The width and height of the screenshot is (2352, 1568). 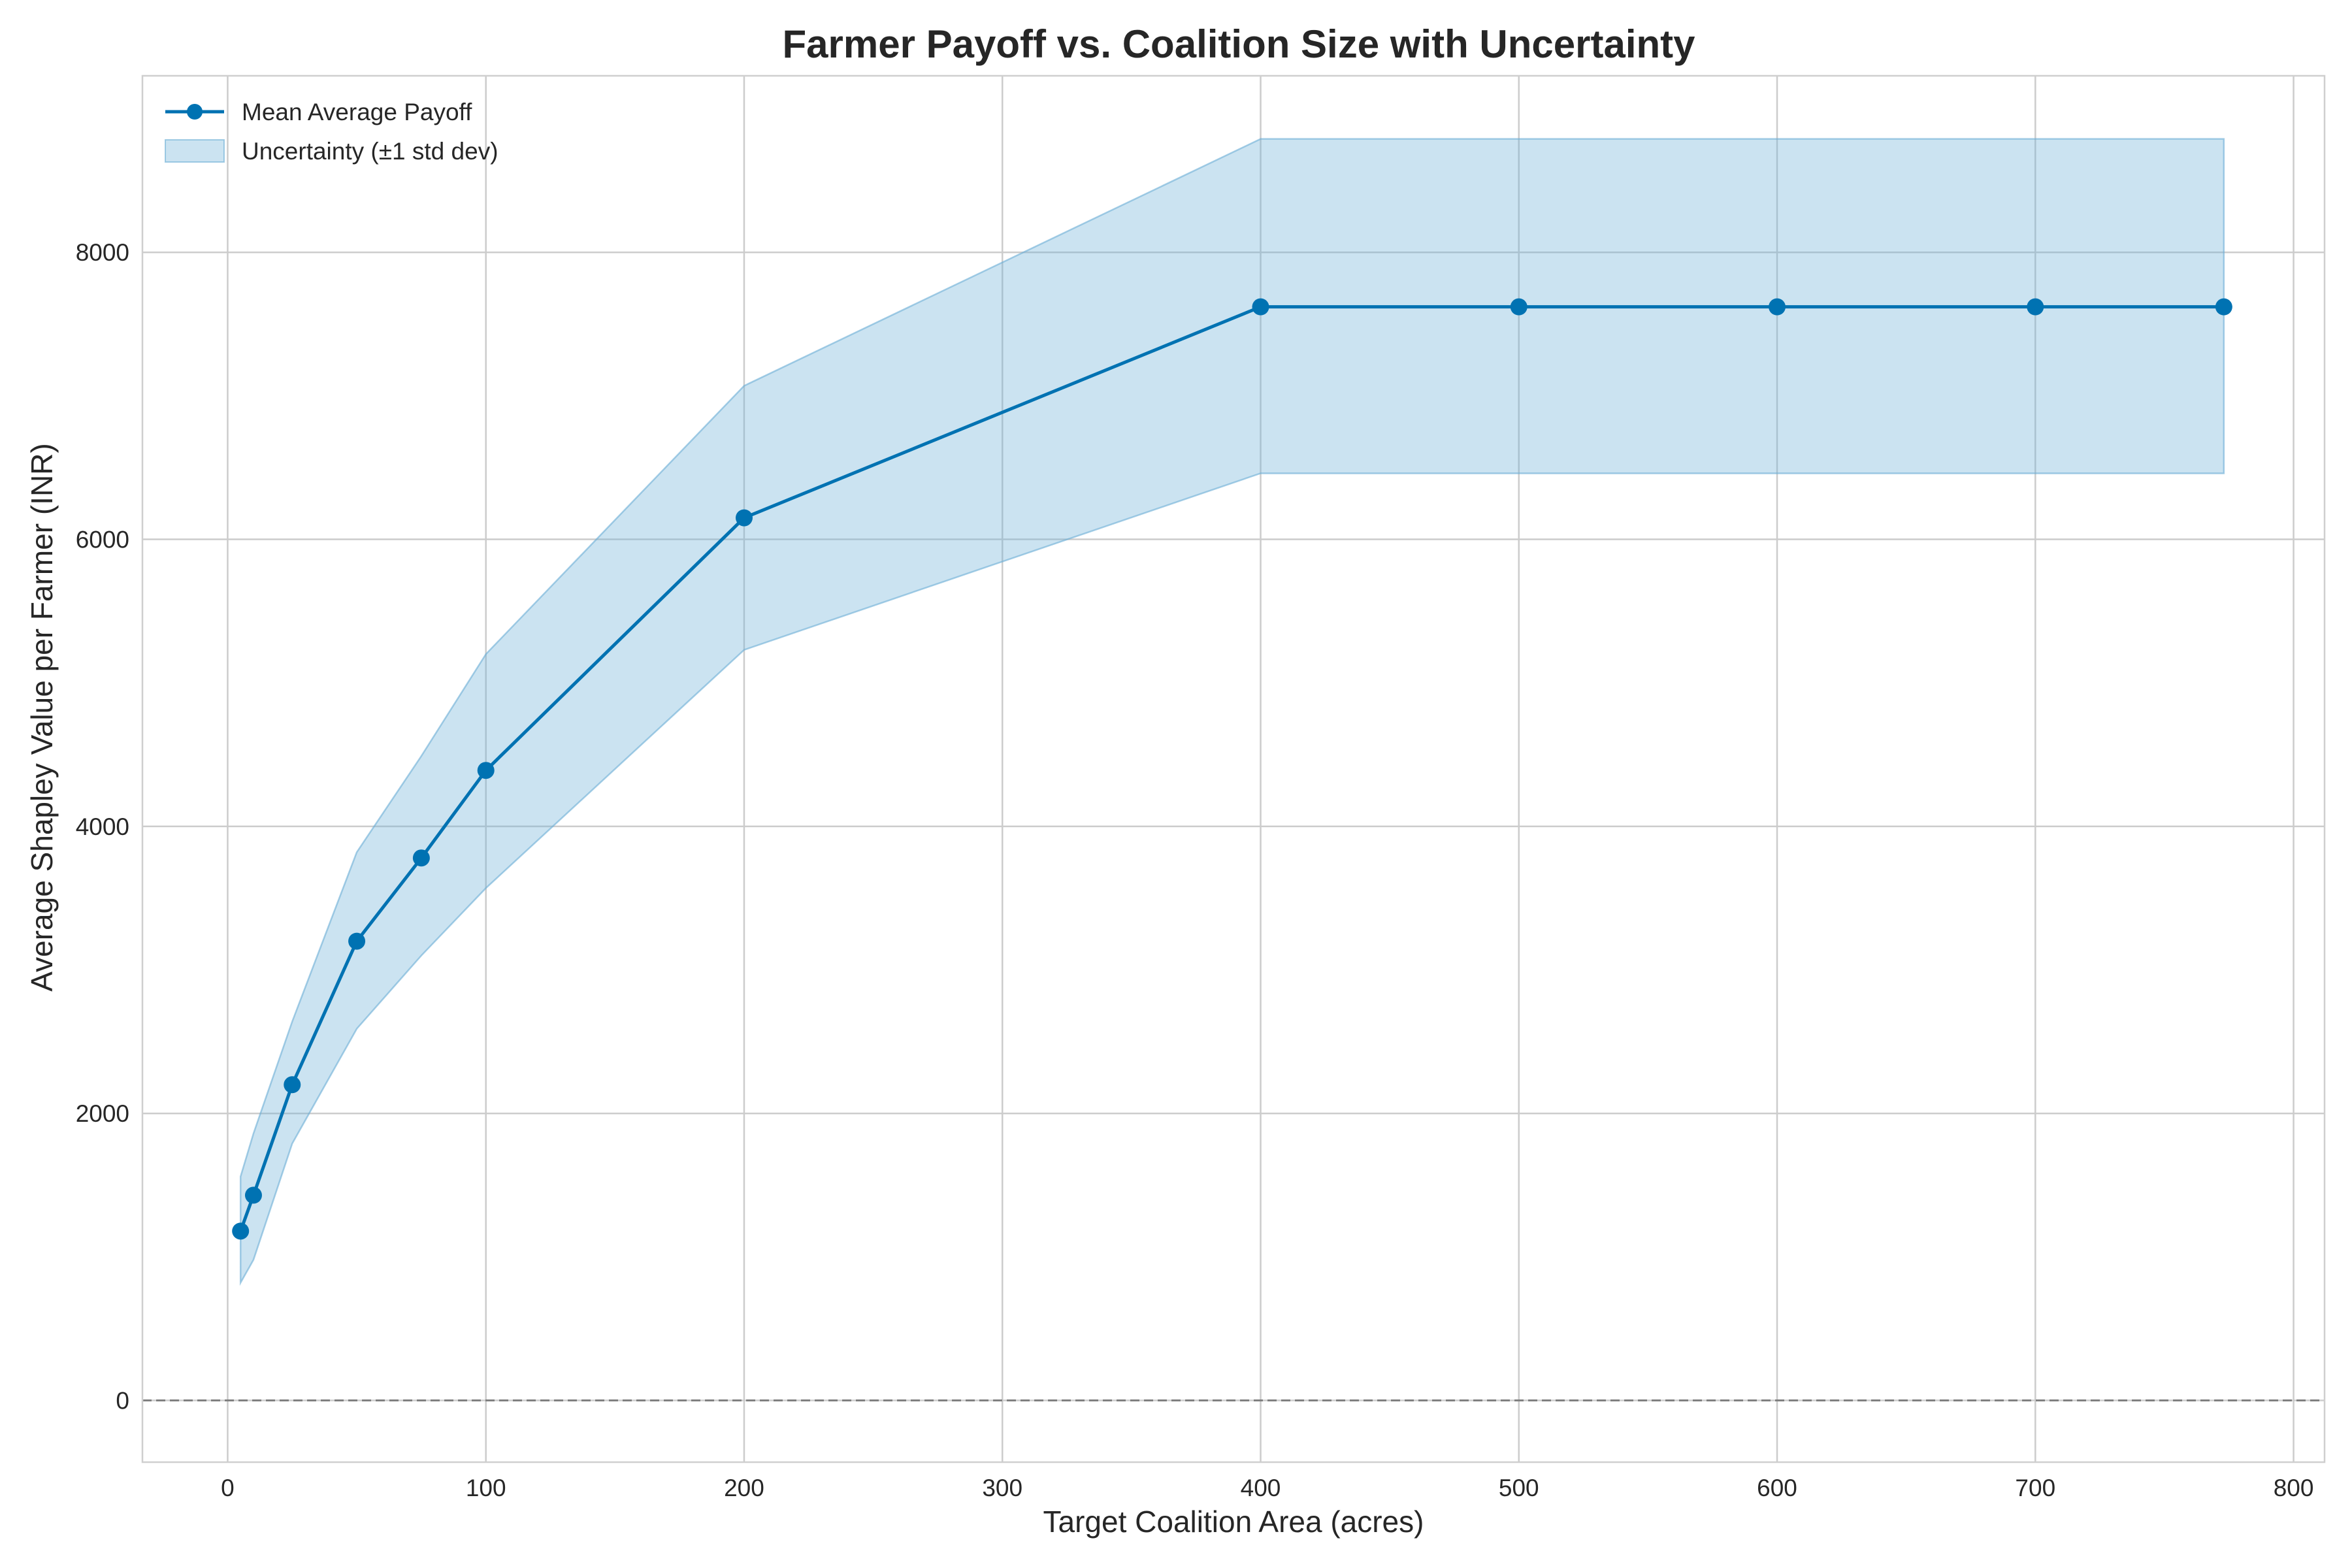 What do you see at coordinates (2035, 1488) in the screenshot?
I see `x-tick-label: 700` at bounding box center [2035, 1488].